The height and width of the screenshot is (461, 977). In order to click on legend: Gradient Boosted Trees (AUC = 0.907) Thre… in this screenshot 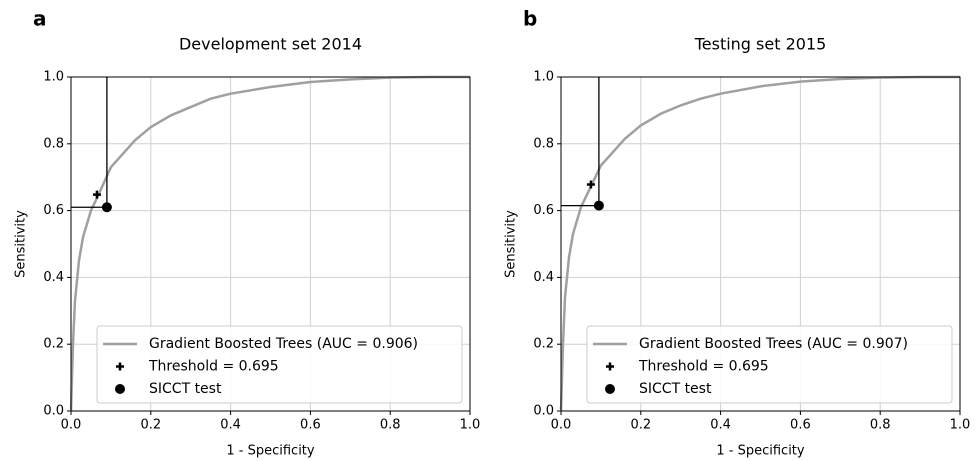, I will do `click(769, 364)`.